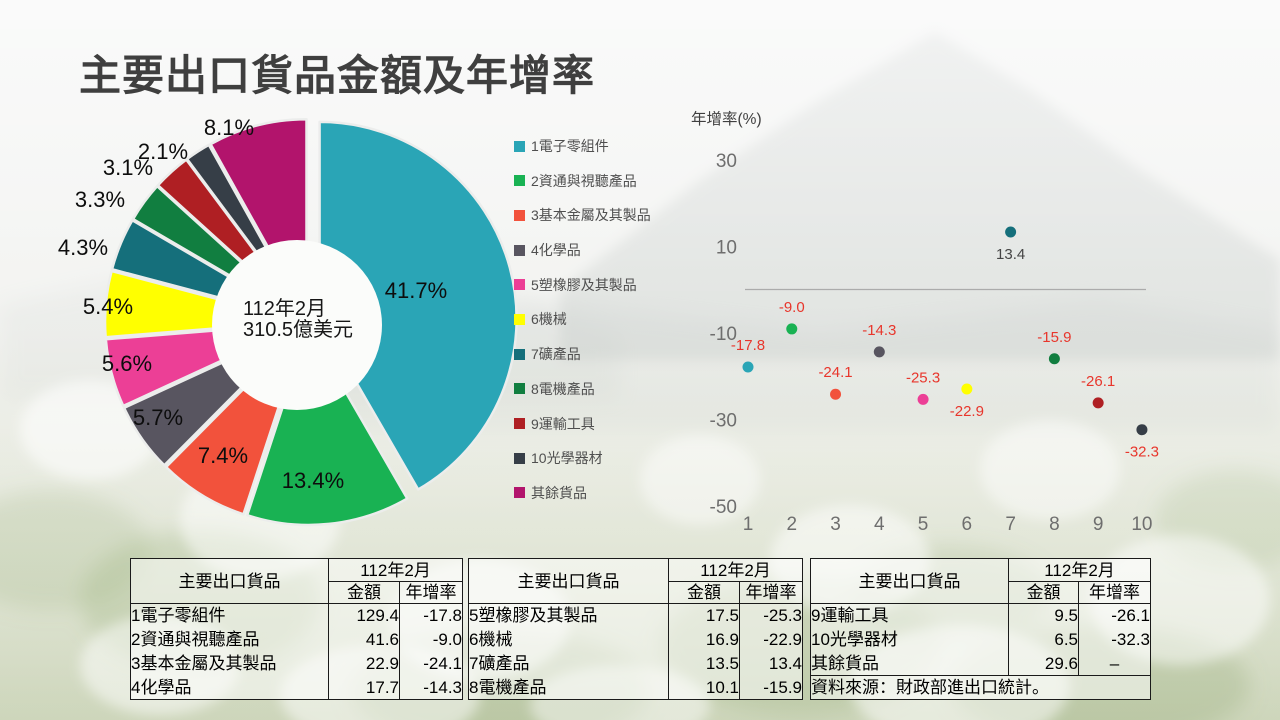  I want to click on scatter-point-label: -9.0, so click(792, 307).